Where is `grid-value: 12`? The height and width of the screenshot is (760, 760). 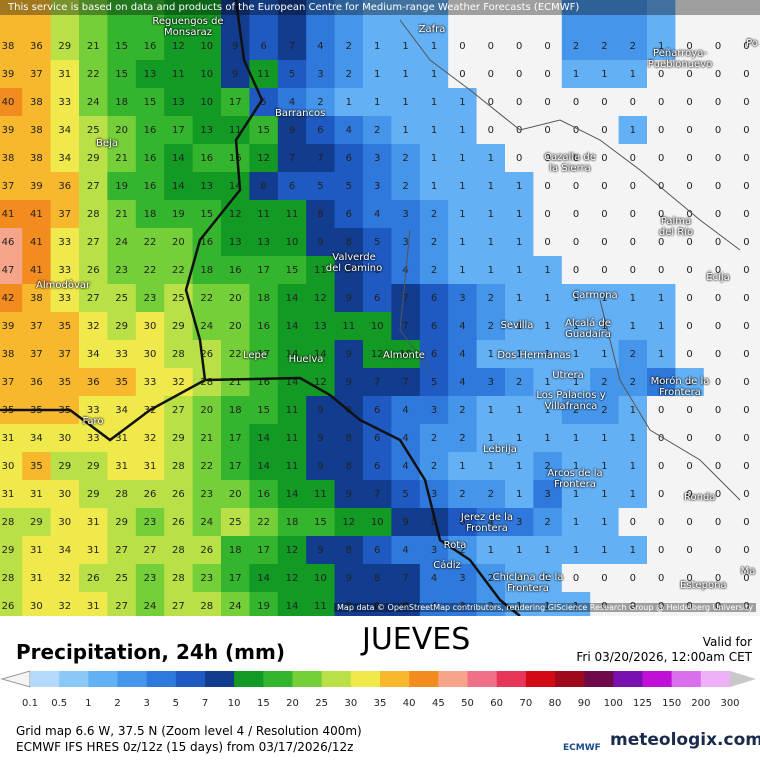
grid-value: 12 is located at coordinates (320, 382).